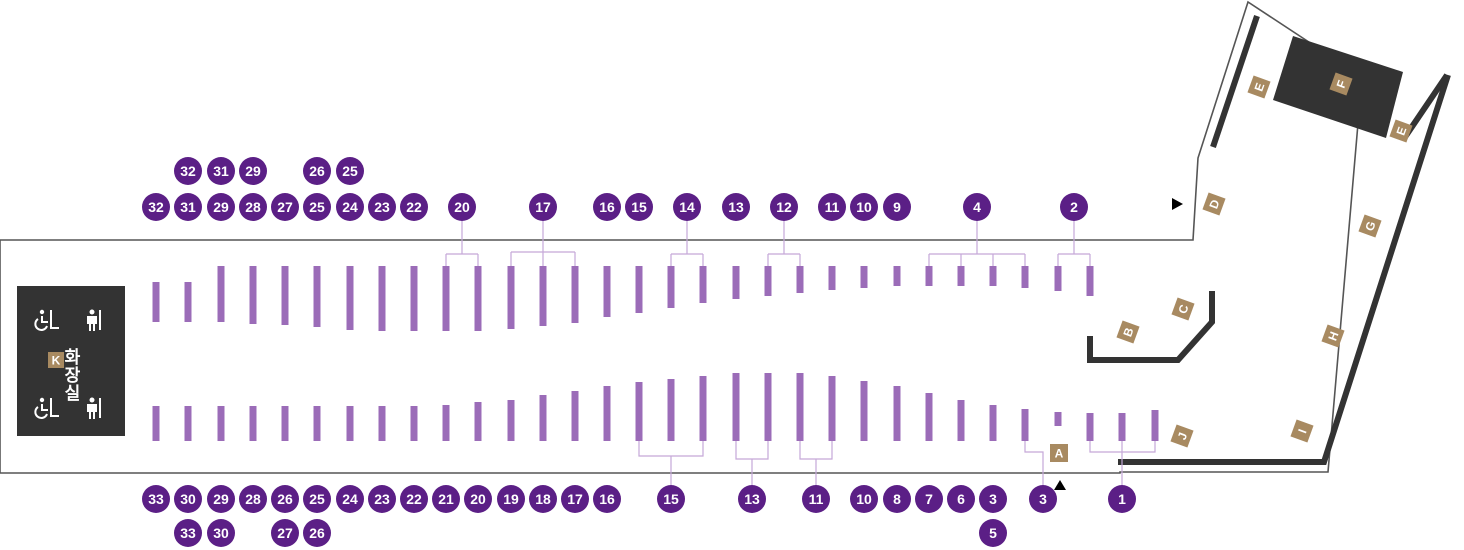  I want to click on svg-text: A, so click(1059, 454).